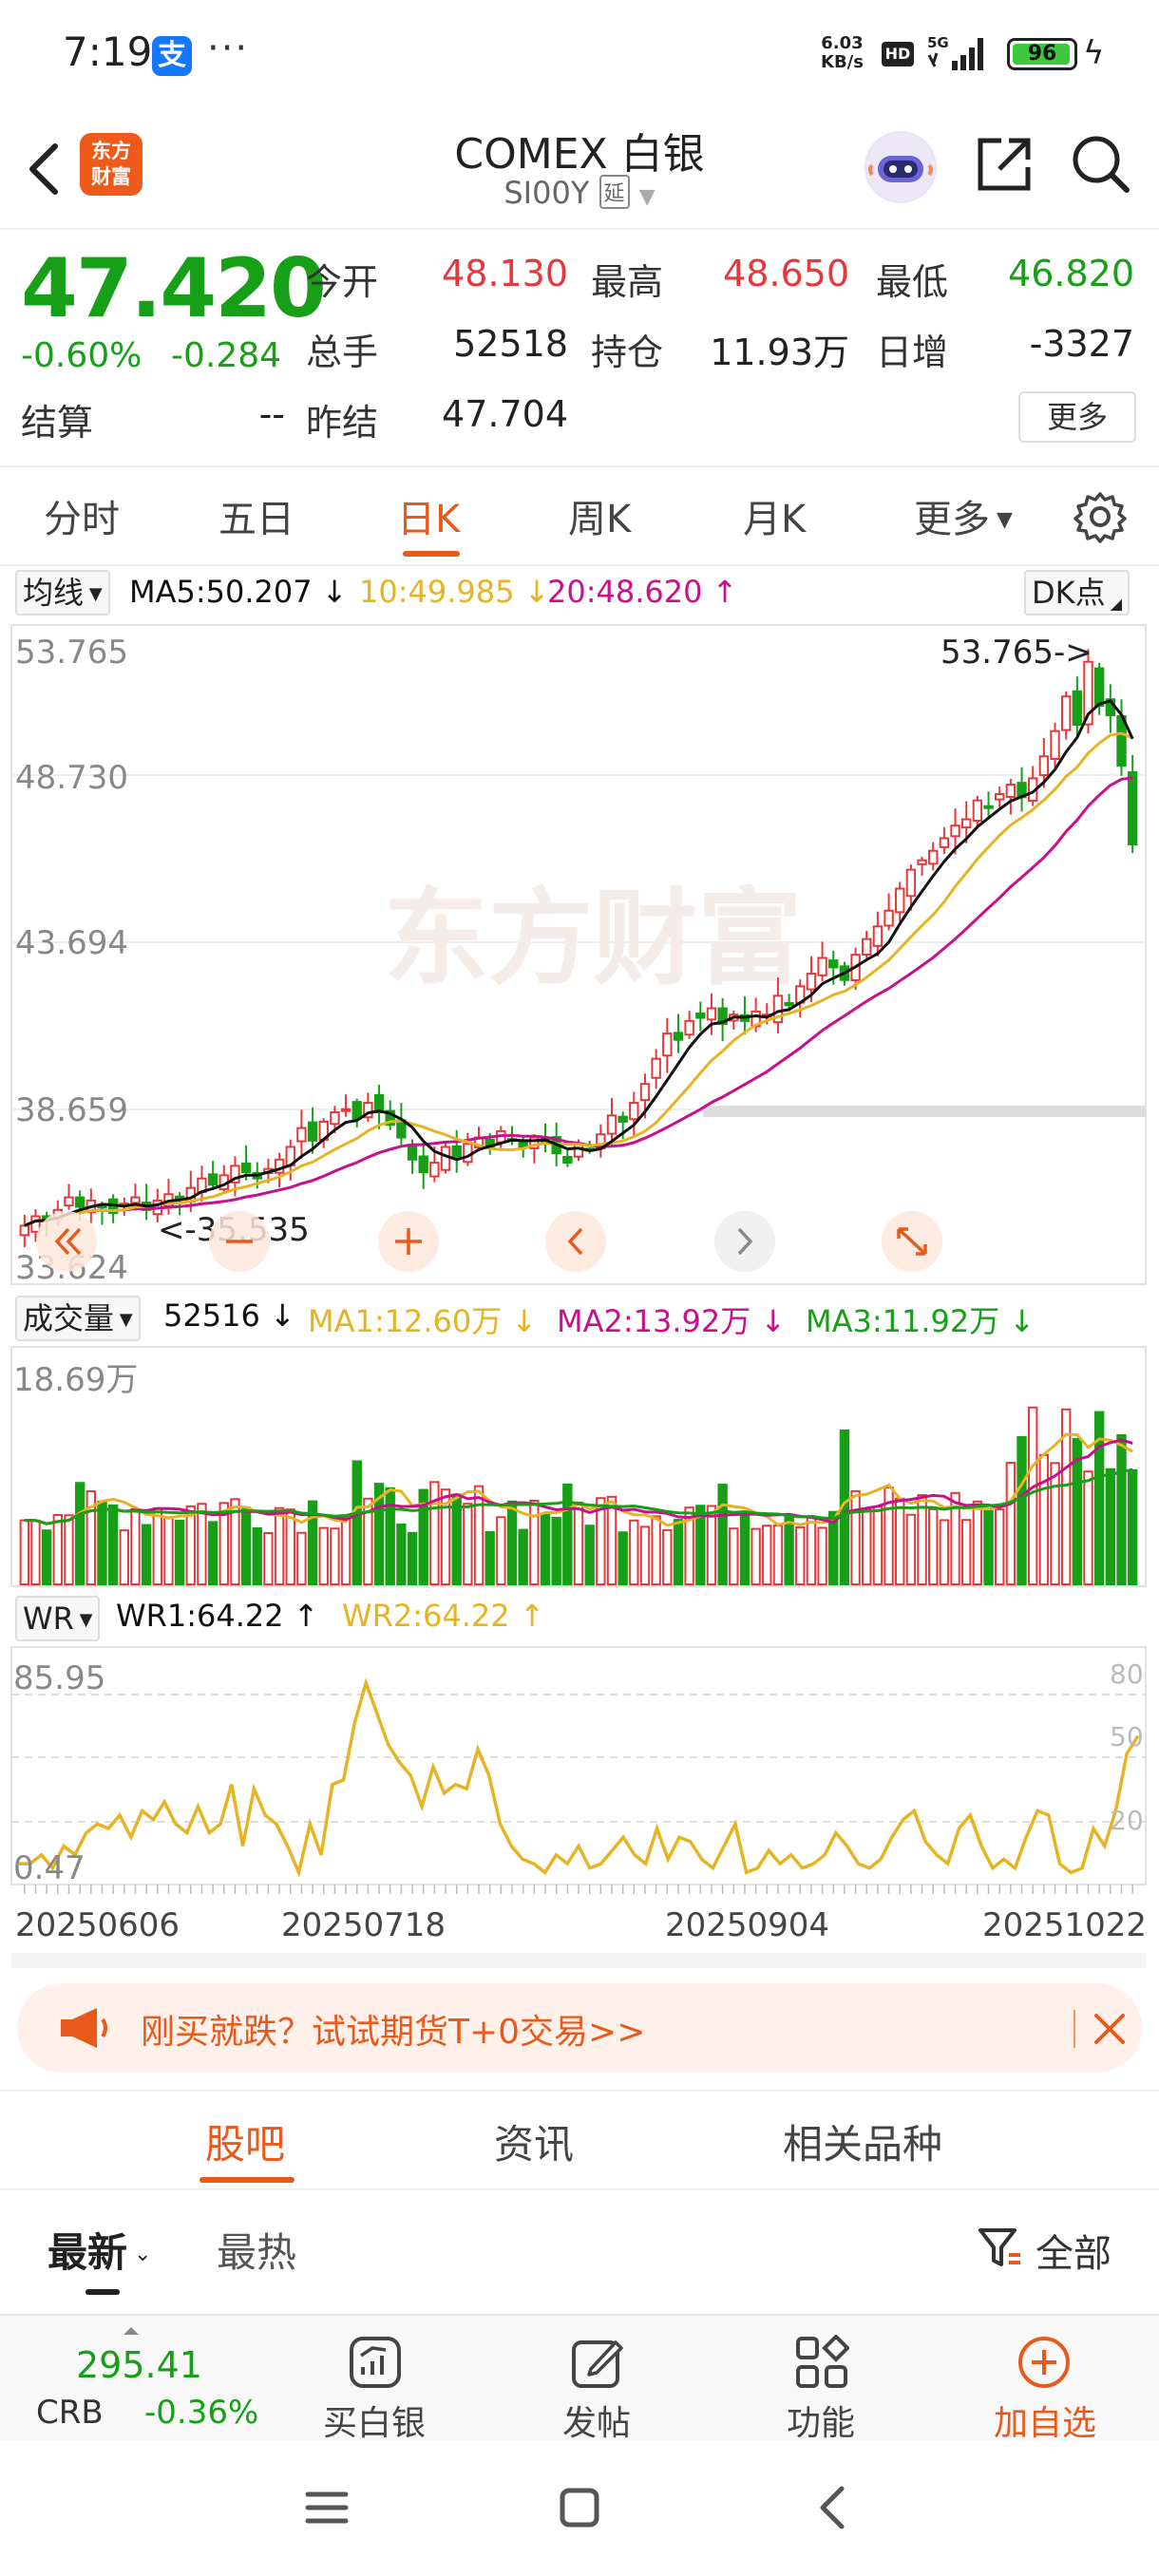 The height and width of the screenshot is (2576, 1159). I want to click on menu-icon, so click(327, 2507).